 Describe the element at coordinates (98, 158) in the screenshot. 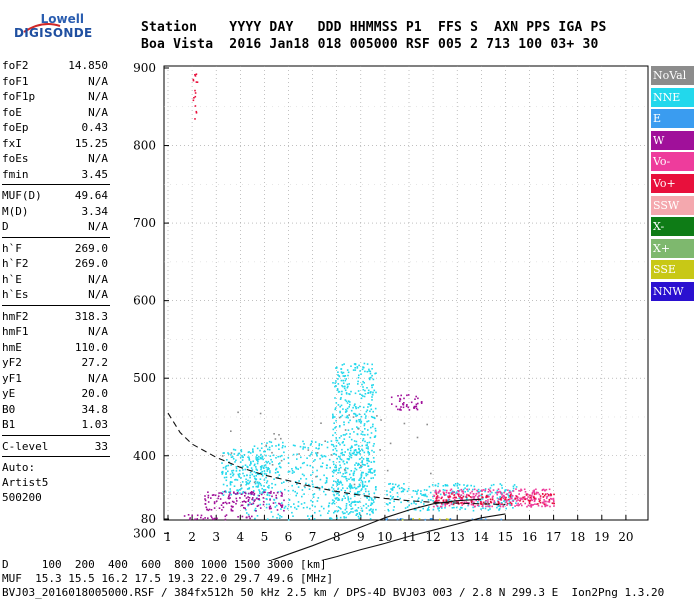

I see `param-value: N/A` at that location.